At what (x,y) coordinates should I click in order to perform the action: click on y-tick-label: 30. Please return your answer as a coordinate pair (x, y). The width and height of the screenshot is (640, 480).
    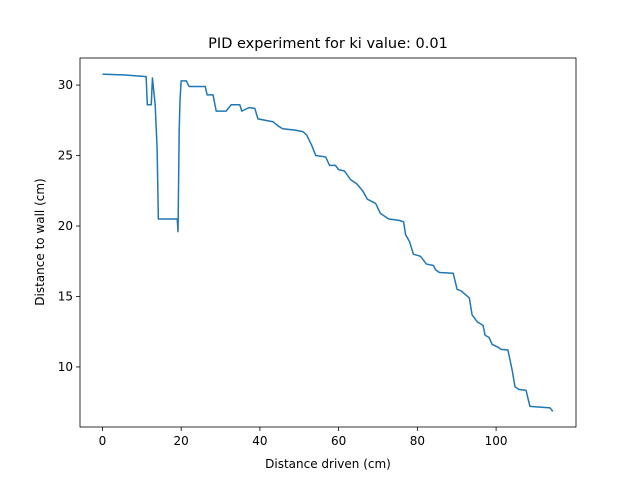
    Looking at the image, I should click on (65, 85).